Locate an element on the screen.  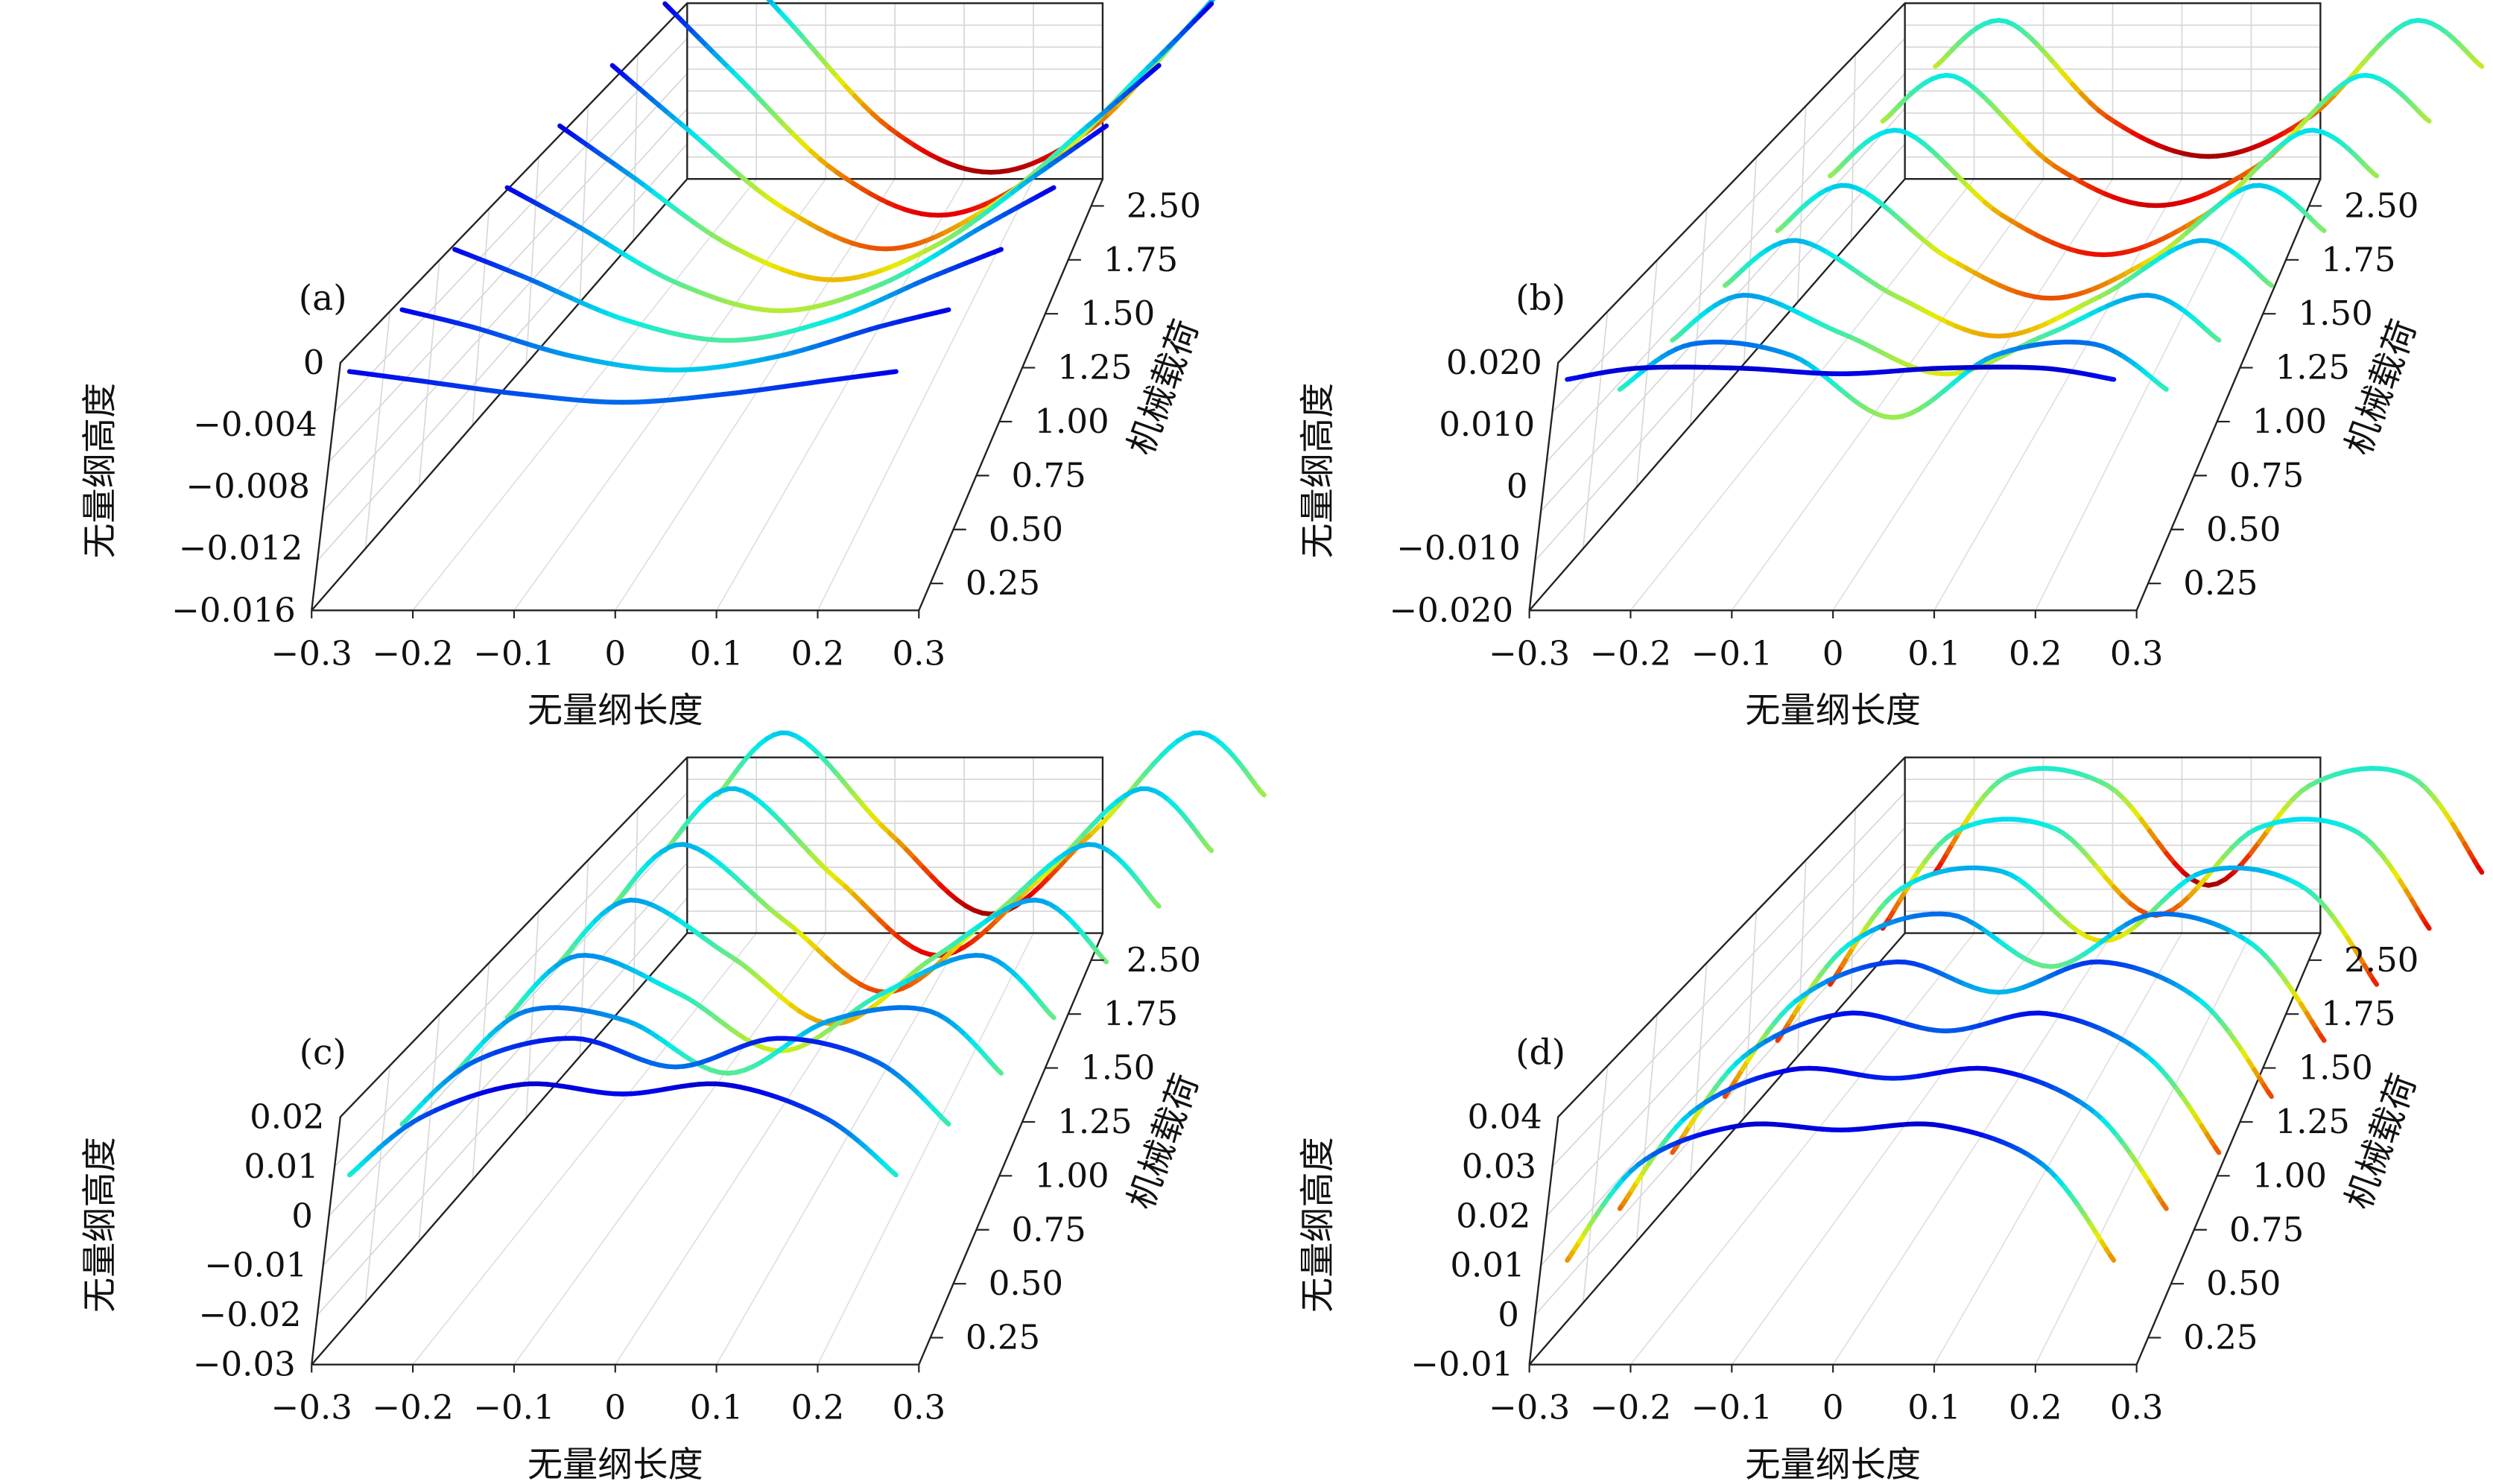
panel-label: (c) is located at coordinates (323, 1053).